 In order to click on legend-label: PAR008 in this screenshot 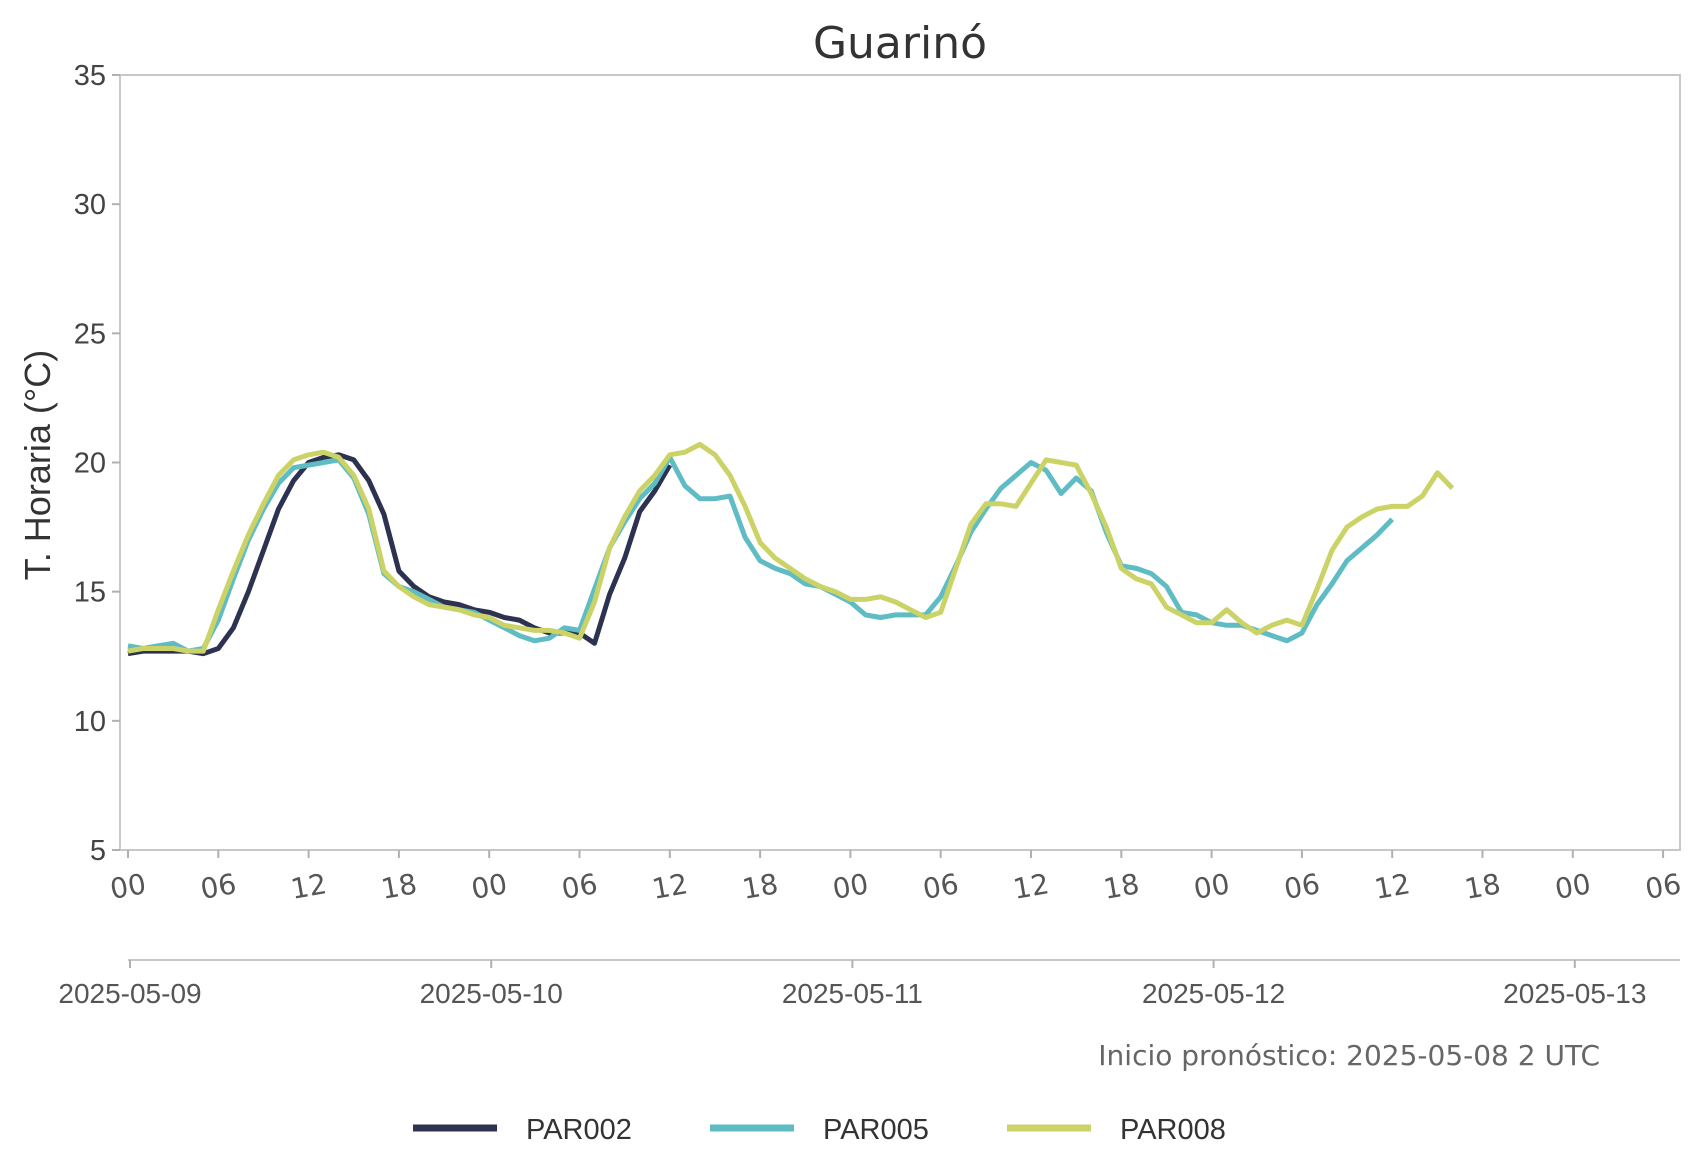, I will do `click(1173, 1130)`.